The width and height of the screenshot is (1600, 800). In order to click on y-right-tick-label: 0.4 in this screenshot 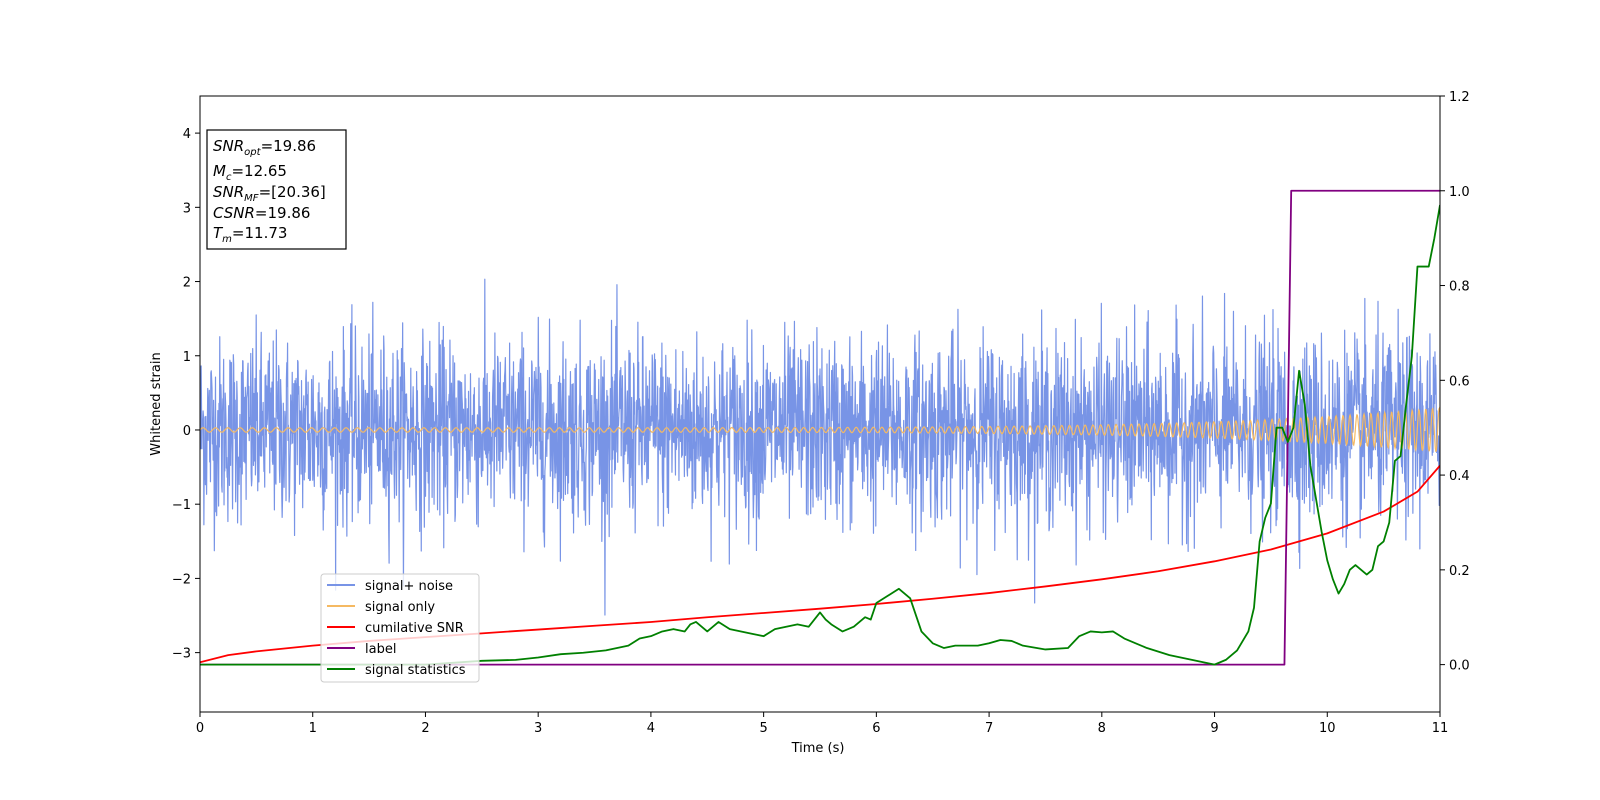, I will do `click(1459, 476)`.